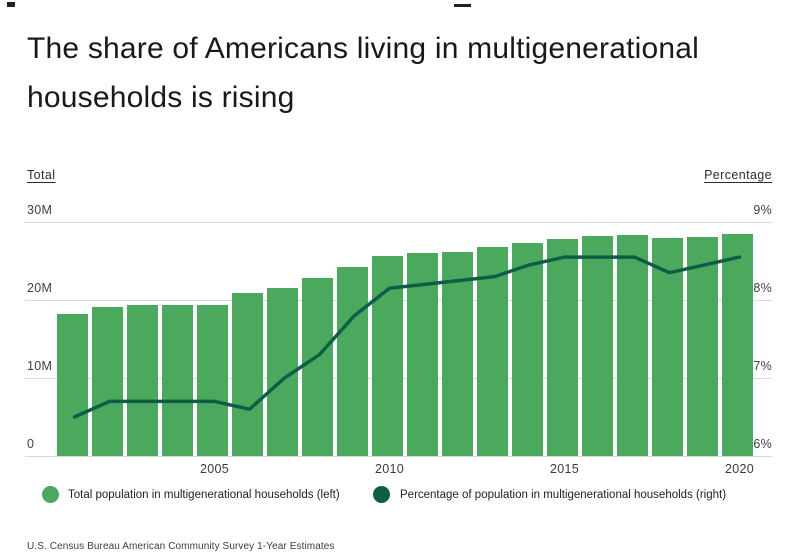 Image resolution: width=799 pixels, height=558 pixels. What do you see at coordinates (40, 288) in the screenshot?
I see `left-axis-tick: 20M` at bounding box center [40, 288].